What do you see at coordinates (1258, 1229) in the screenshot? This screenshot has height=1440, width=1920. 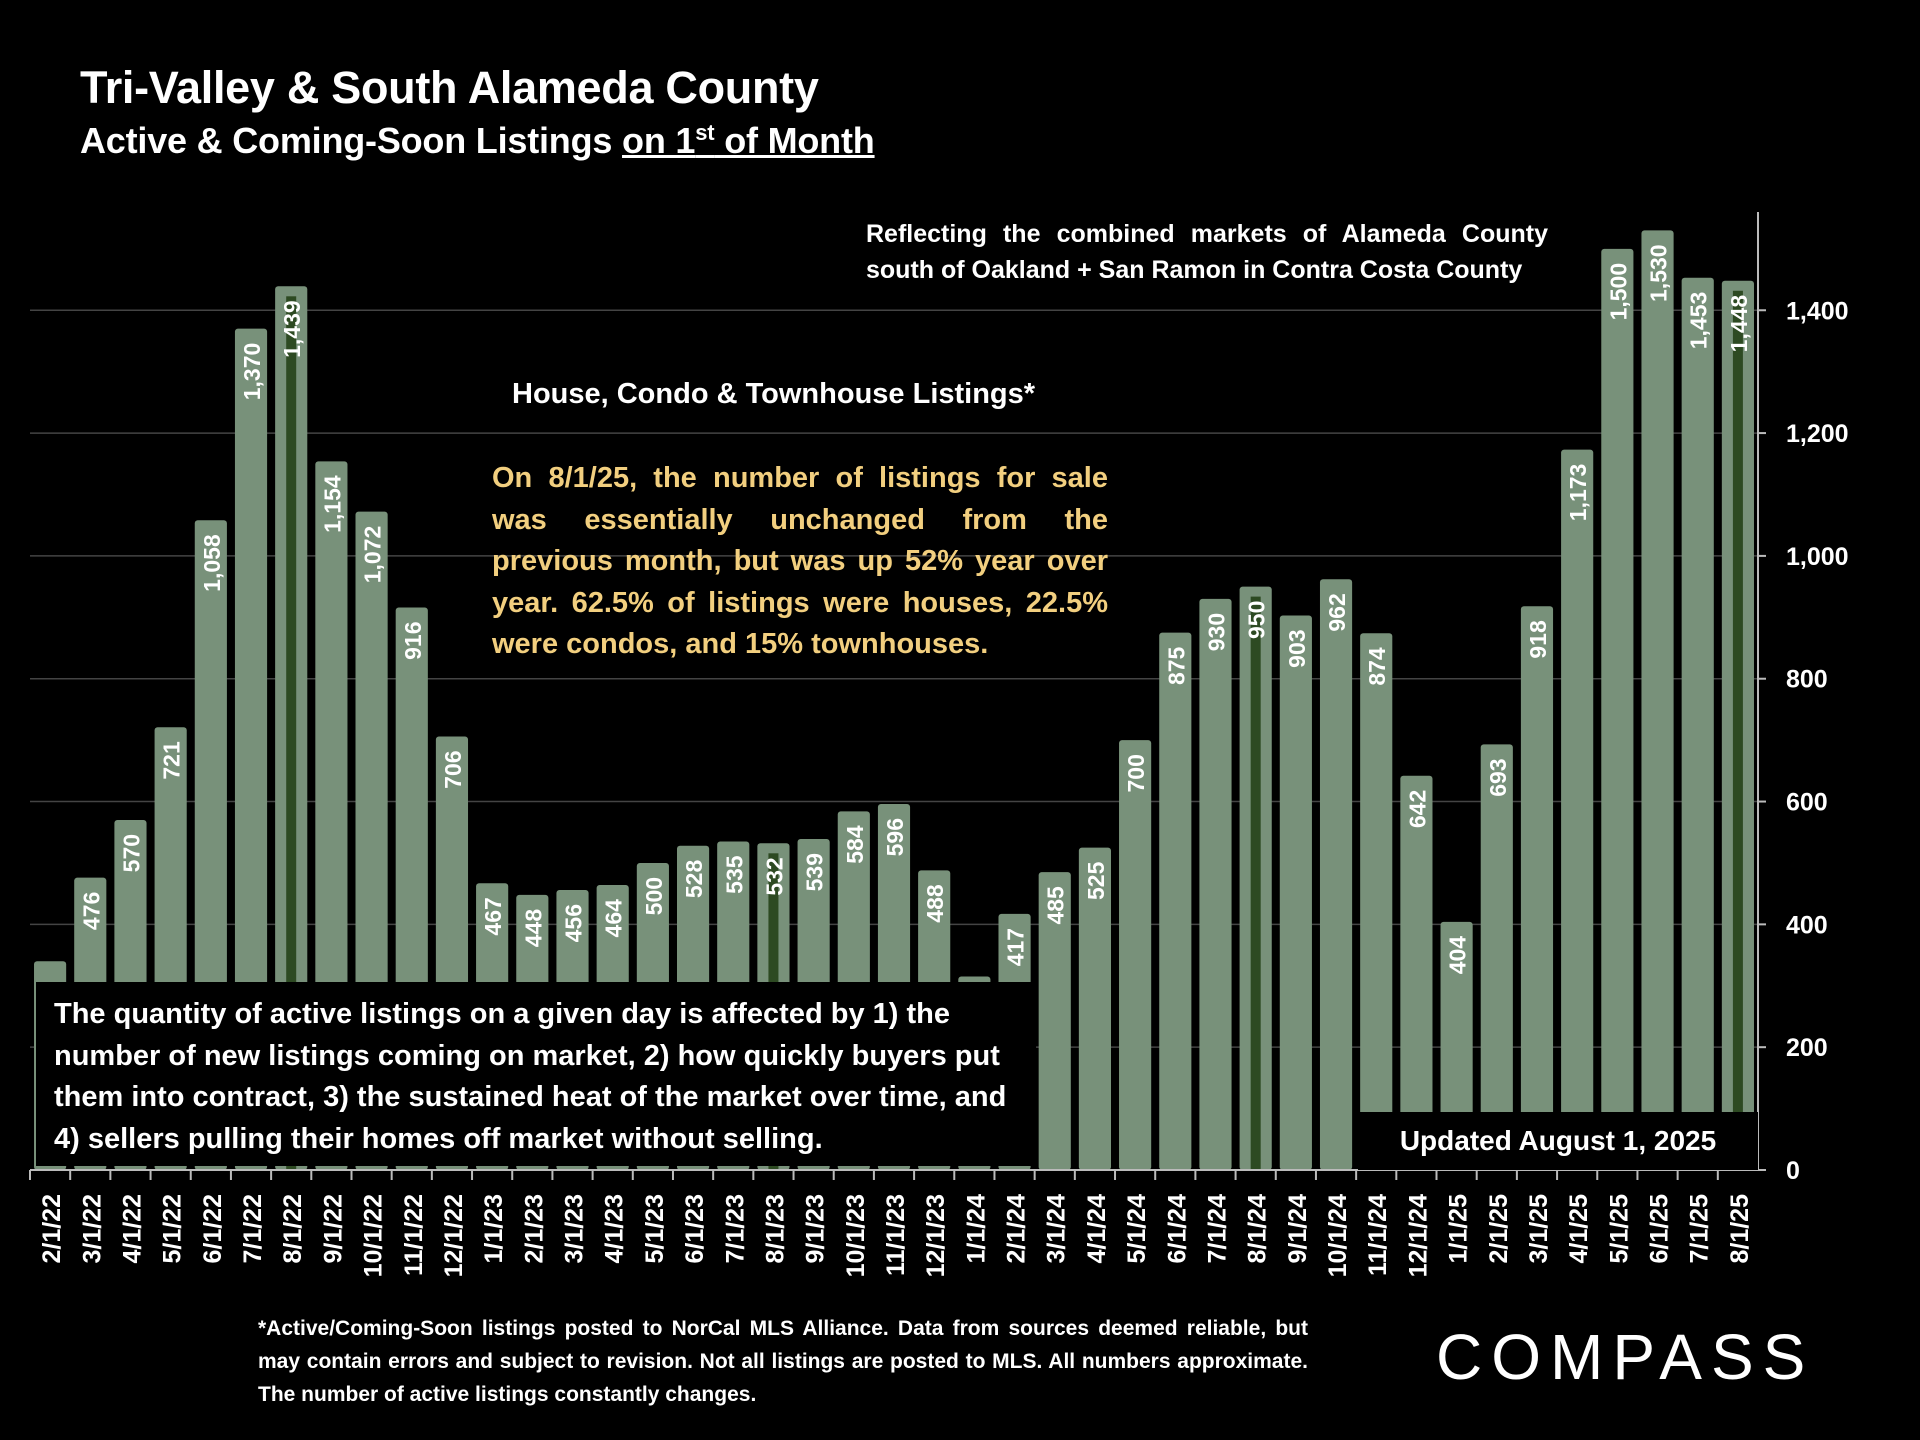 I see `x-tick-label: 8/1/24` at bounding box center [1258, 1229].